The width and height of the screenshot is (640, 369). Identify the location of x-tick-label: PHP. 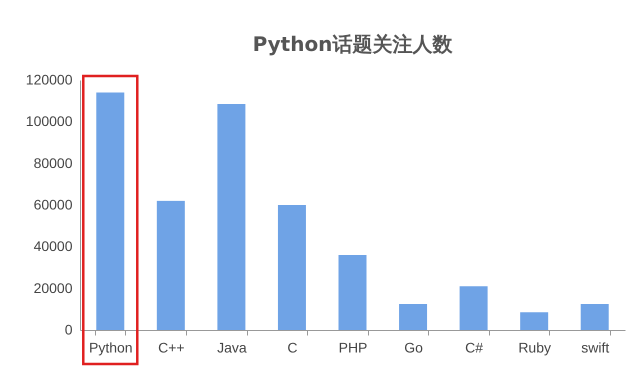
(353, 348).